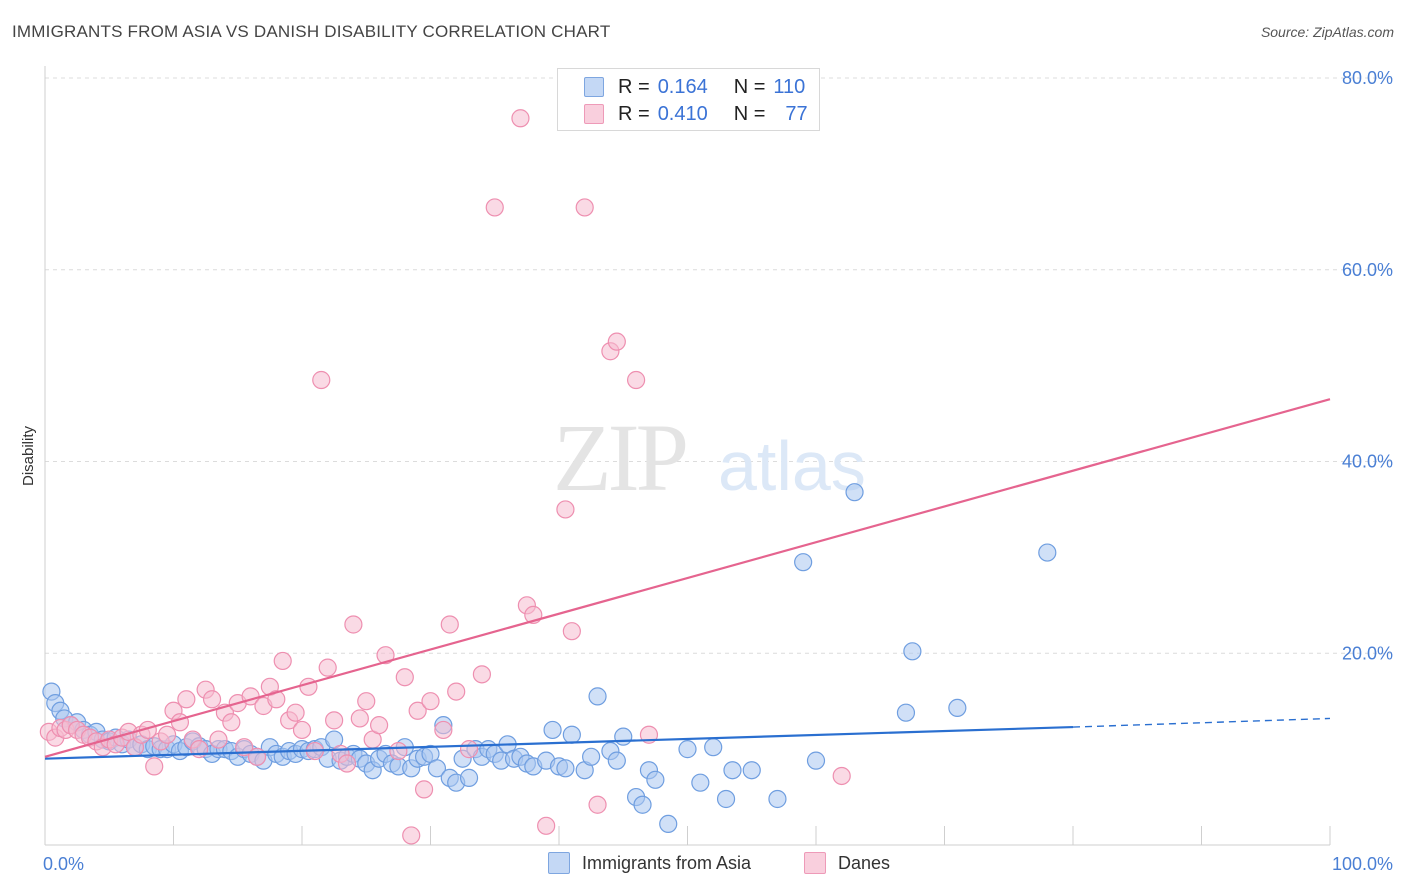 The width and height of the screenshot is (1406, 892). I want to click on y-axis-label: Disability, so click(28, 455).